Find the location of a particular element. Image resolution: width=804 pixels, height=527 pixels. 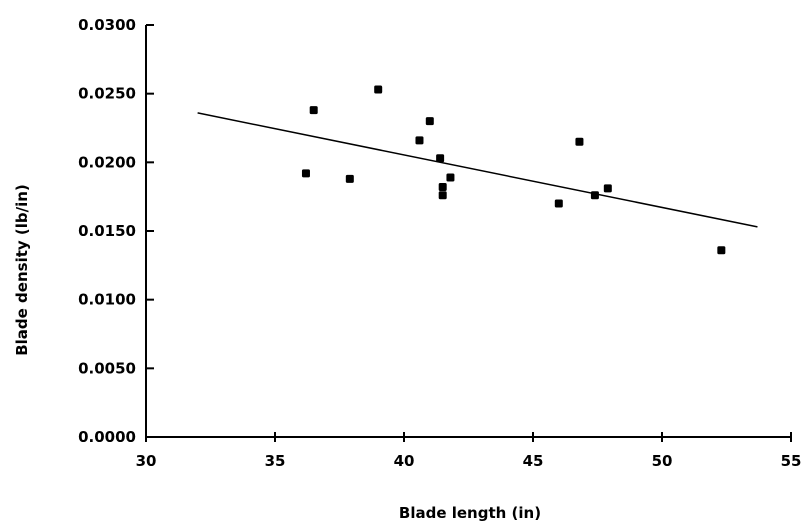

y-tick-label: 0.0300 is located at coordinates (107, 25).